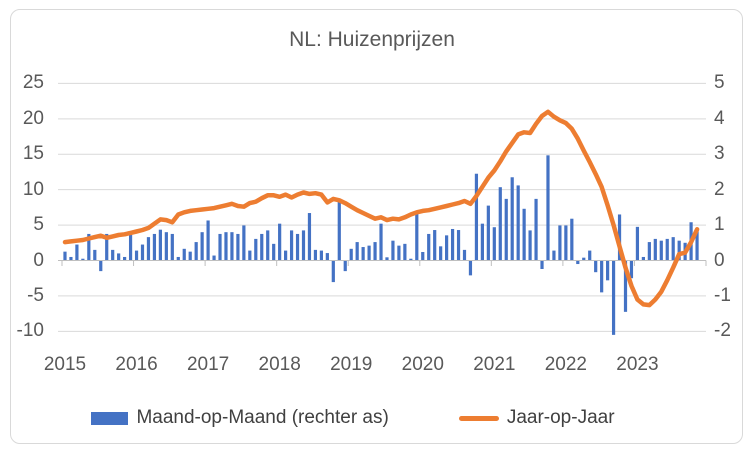 The image size is (752, 452). Describe the element at coordinates (35, 295) in the screenshot. I see `y-axis-left-tick-label: -5` at that location.